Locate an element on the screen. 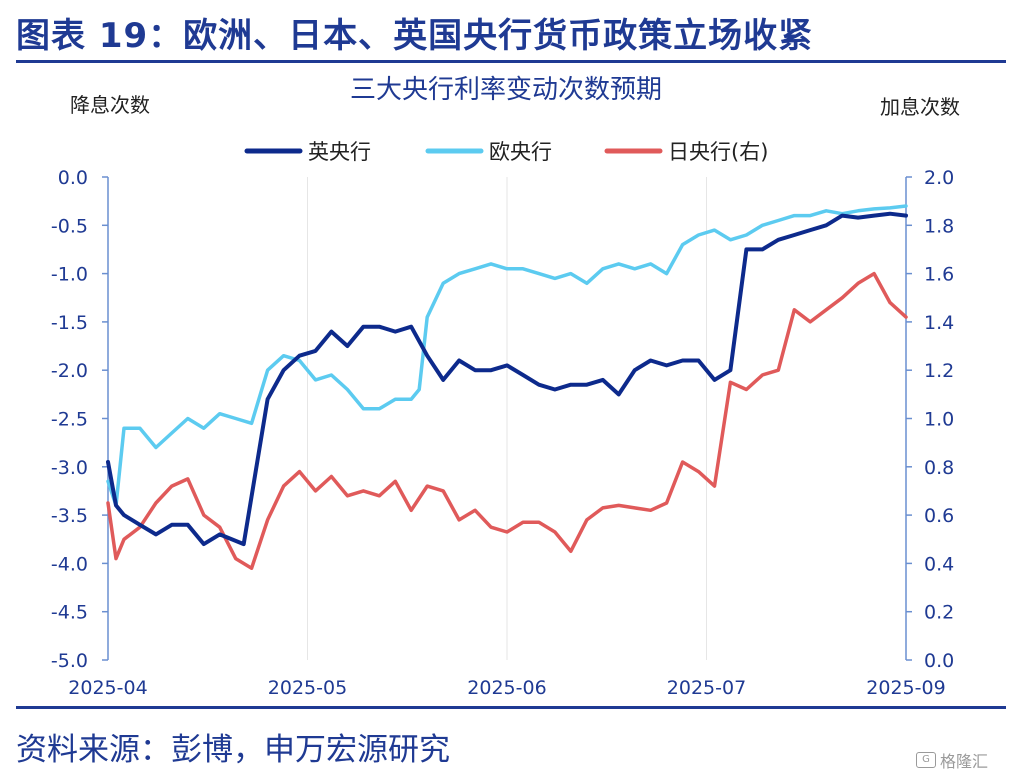 This screenshot has width=1012, height=776. x-tick-label: 2025-06 is located at coordinates (506, 688).